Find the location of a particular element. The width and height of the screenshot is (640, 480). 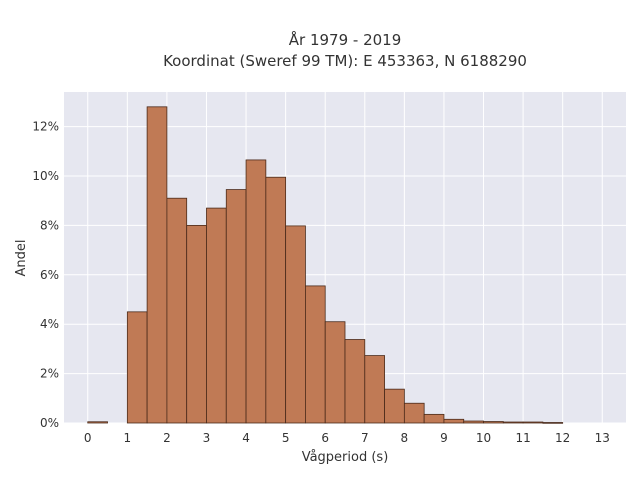

y-tick-label: 0% is located at coordinates (49, 423).